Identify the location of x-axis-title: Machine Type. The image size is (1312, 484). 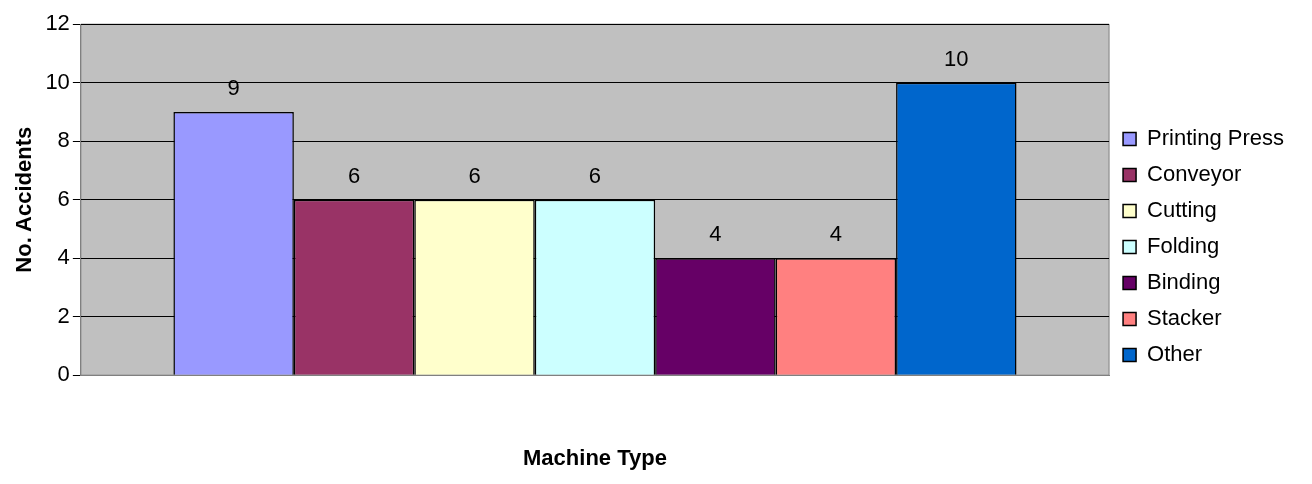
(595, 457).